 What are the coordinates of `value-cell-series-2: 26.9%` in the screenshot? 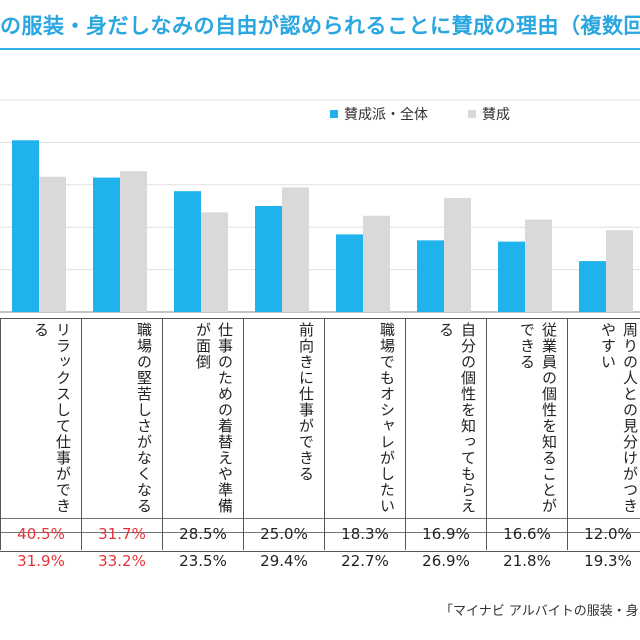 It's located at (446, 561).